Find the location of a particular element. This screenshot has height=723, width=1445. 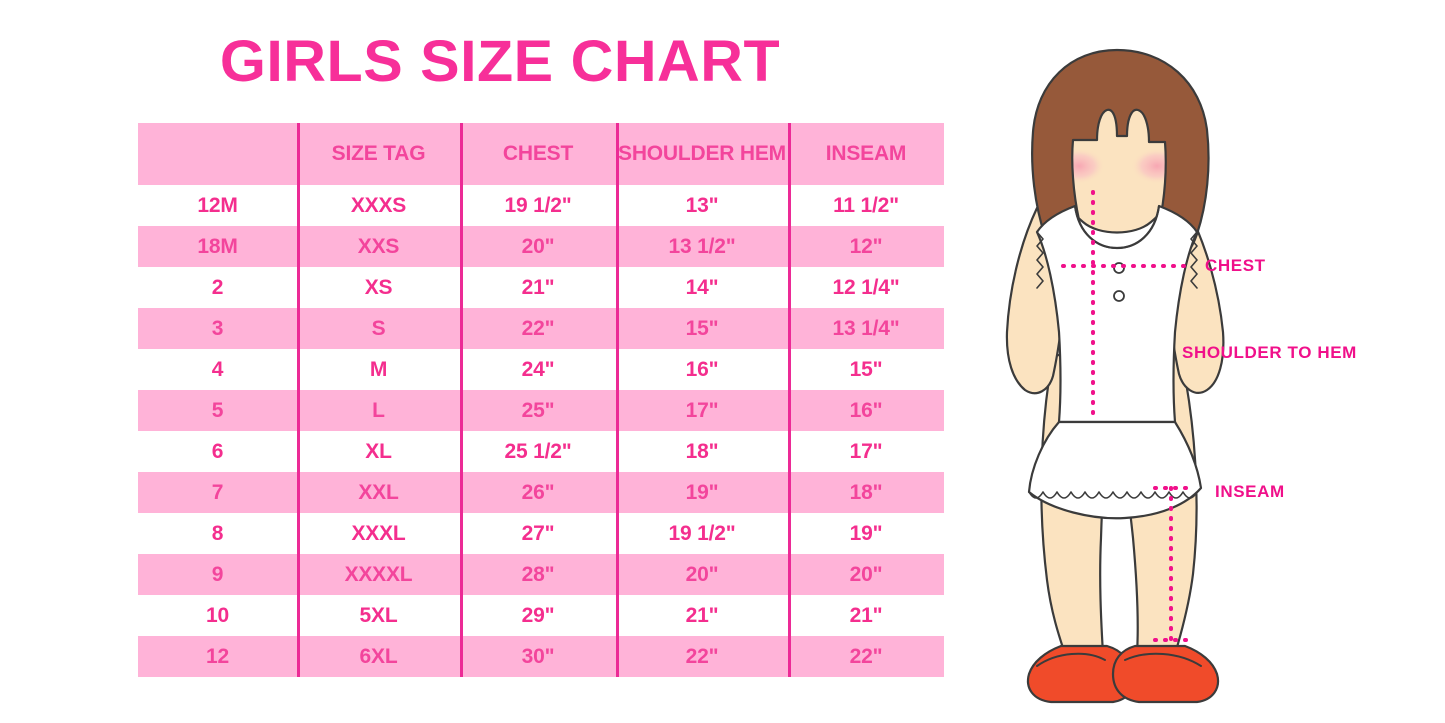

cell-inseam: 22" is located at coordinates (866, 656).